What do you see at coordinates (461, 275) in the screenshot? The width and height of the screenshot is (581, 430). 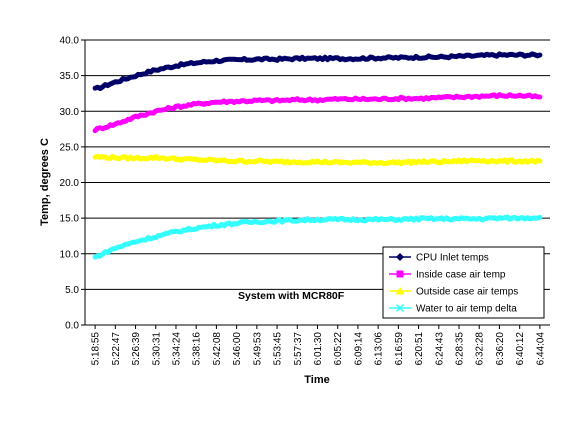 I see `legend-label: Inside case air temp` at bounding box center [461, 275].